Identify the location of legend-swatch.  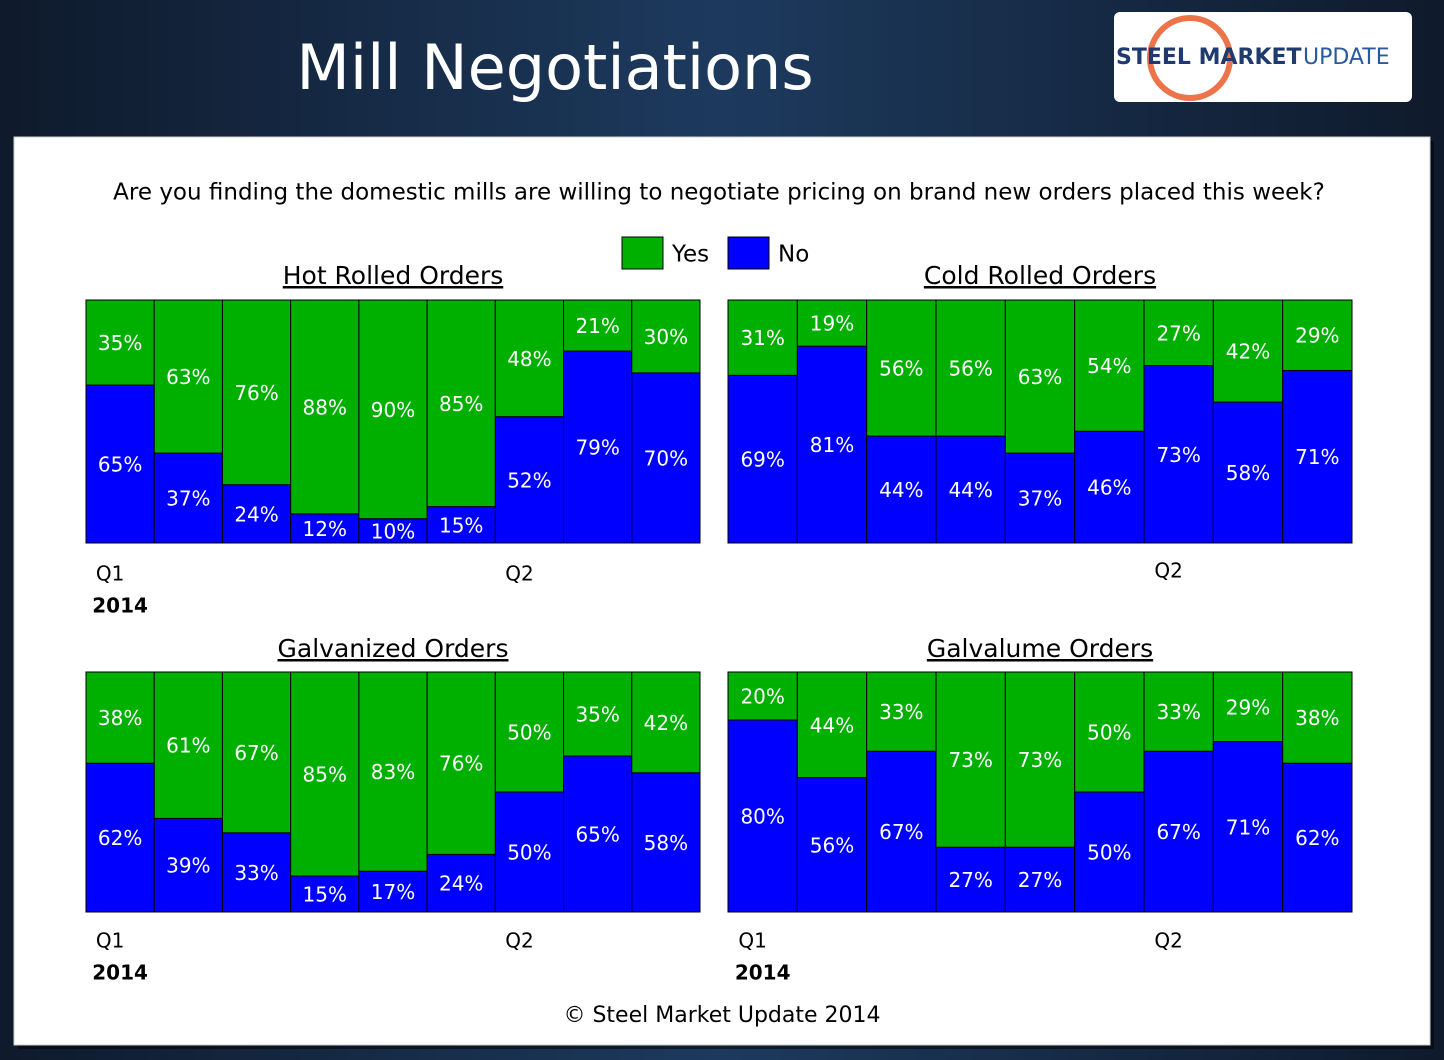
(642, 253).